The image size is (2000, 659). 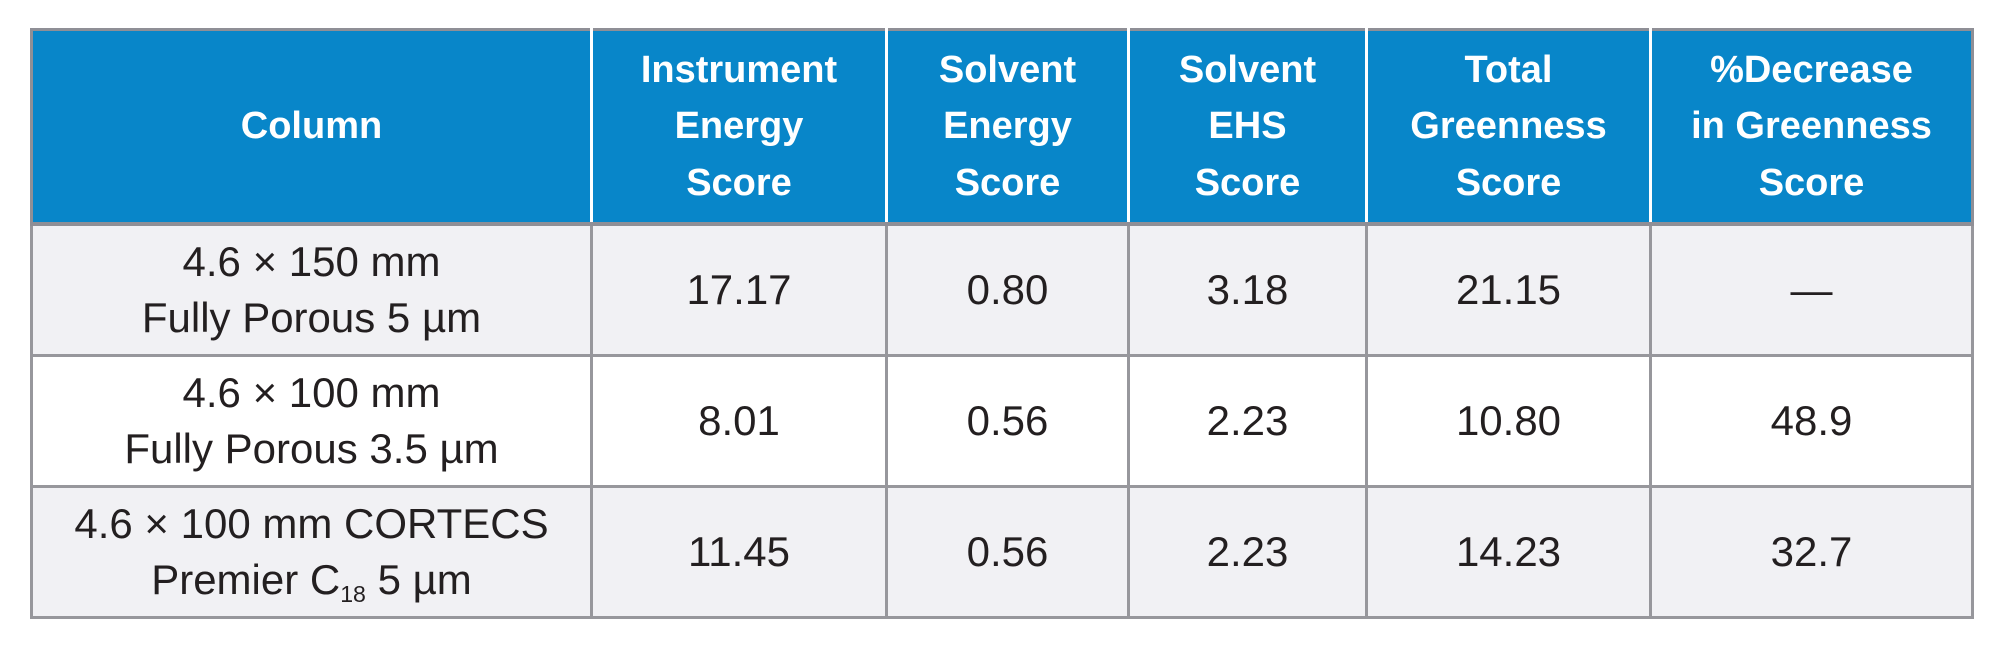 What do you see at coordinates (246, 579) in the screenshot?
I see `column-name-segment: Premier C` at bounding box center [246, 579].